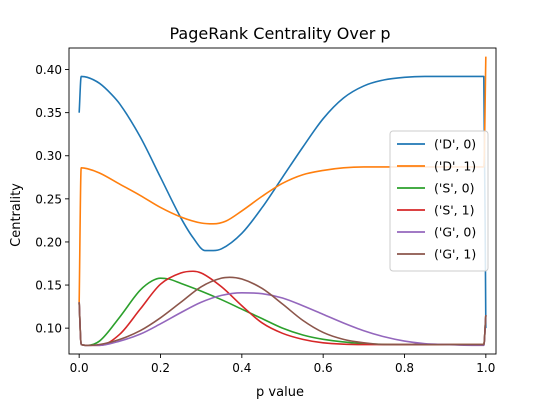 The image size is (550, 400). I want to click on x-tick-label: 0.4, so click(241, 368).